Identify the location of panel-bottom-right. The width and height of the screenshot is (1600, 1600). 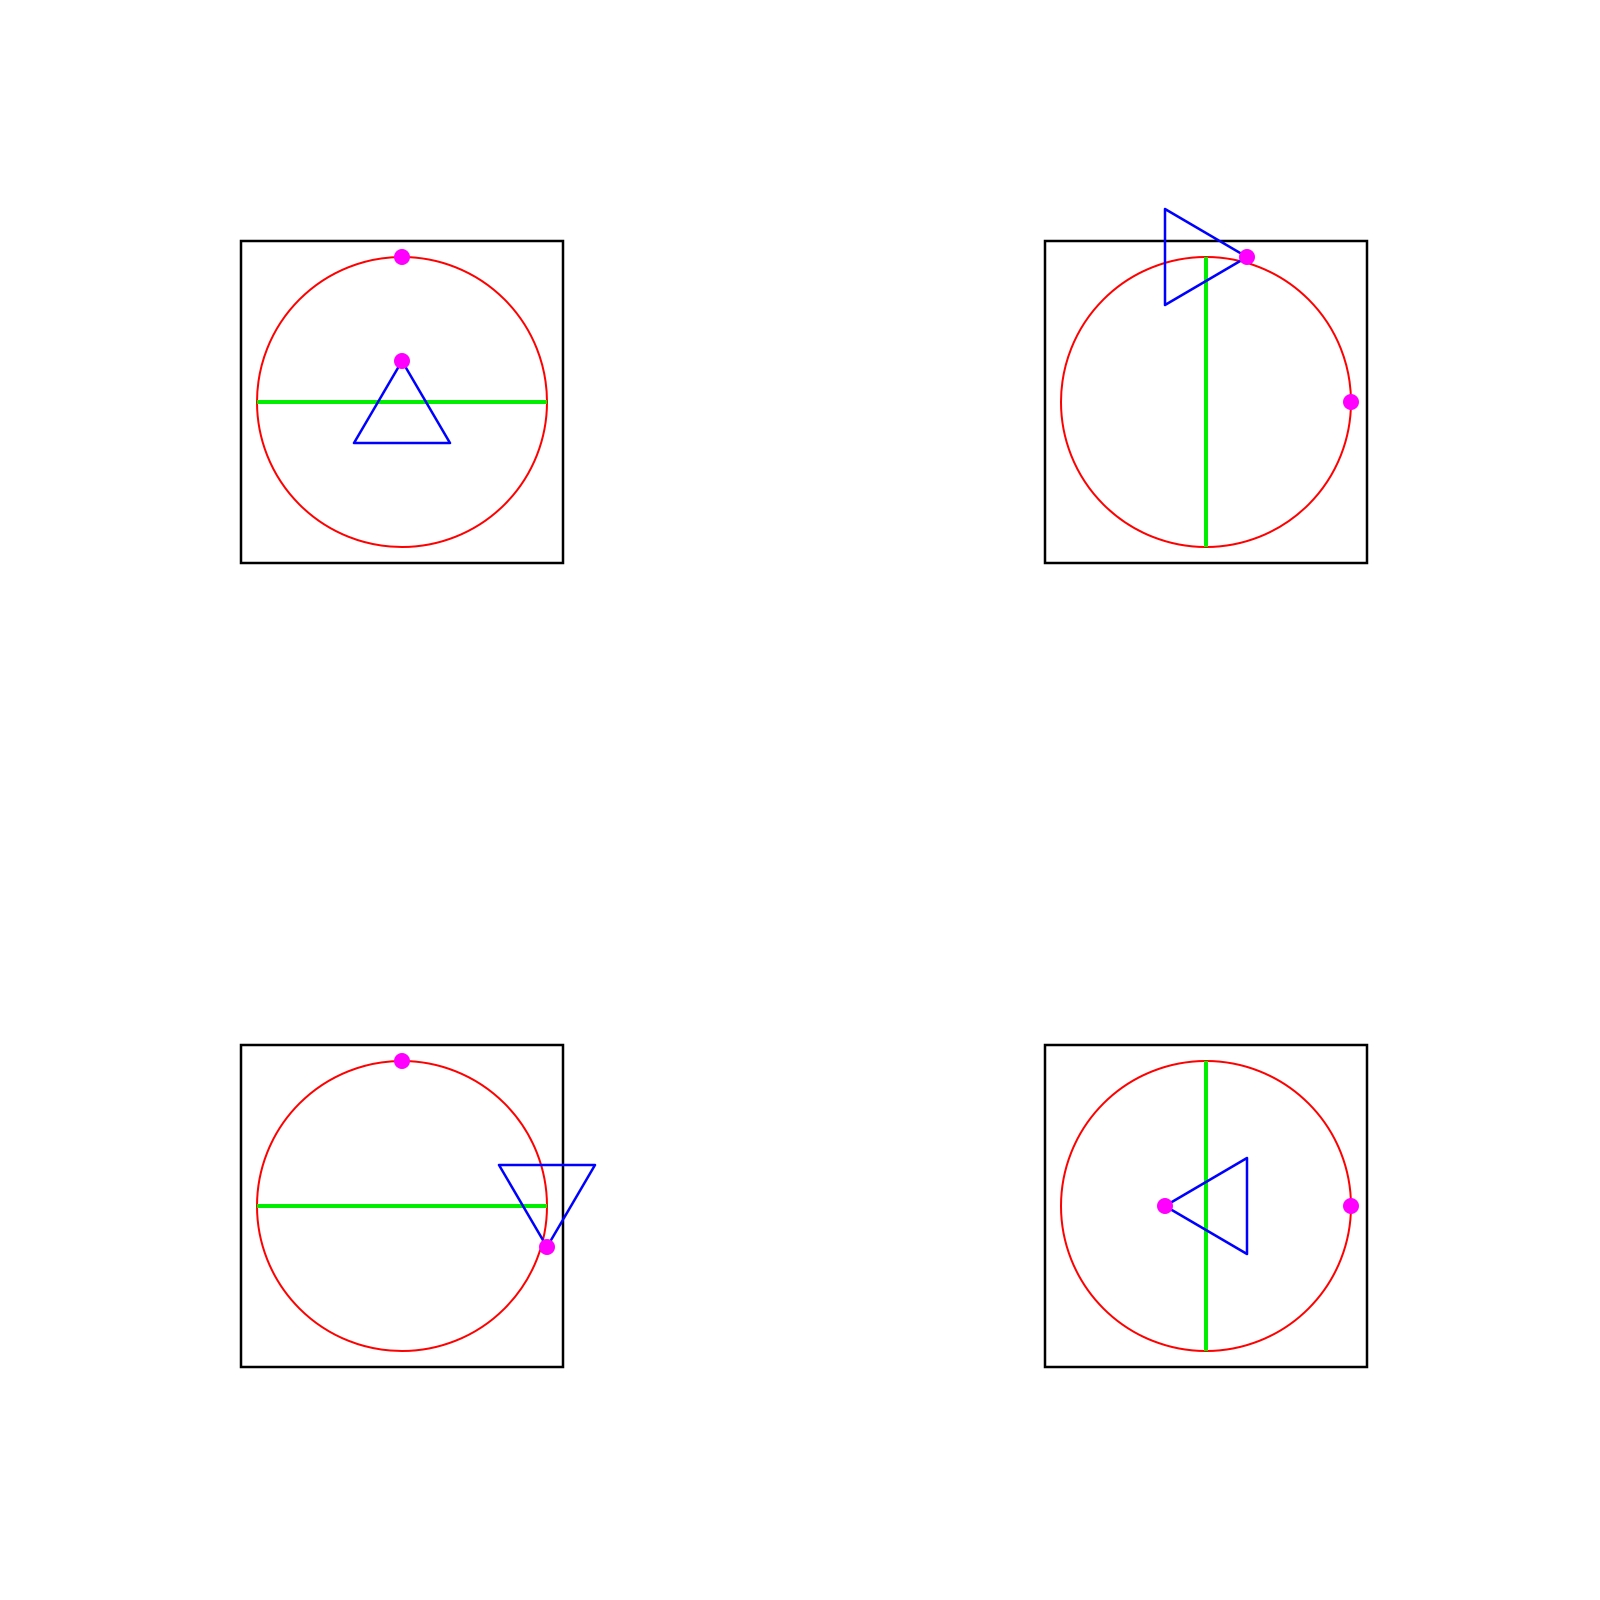
(1206, 1206).